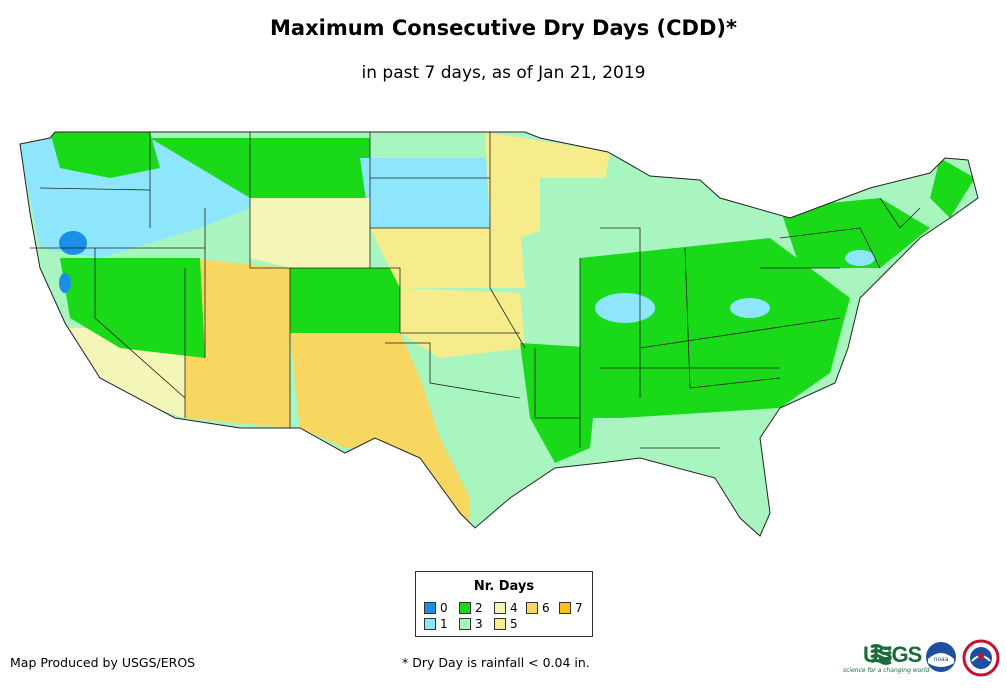 This screenshot has height=691, width=1007. I want to click on legend-title: Nr. Days, so click(504, 586).